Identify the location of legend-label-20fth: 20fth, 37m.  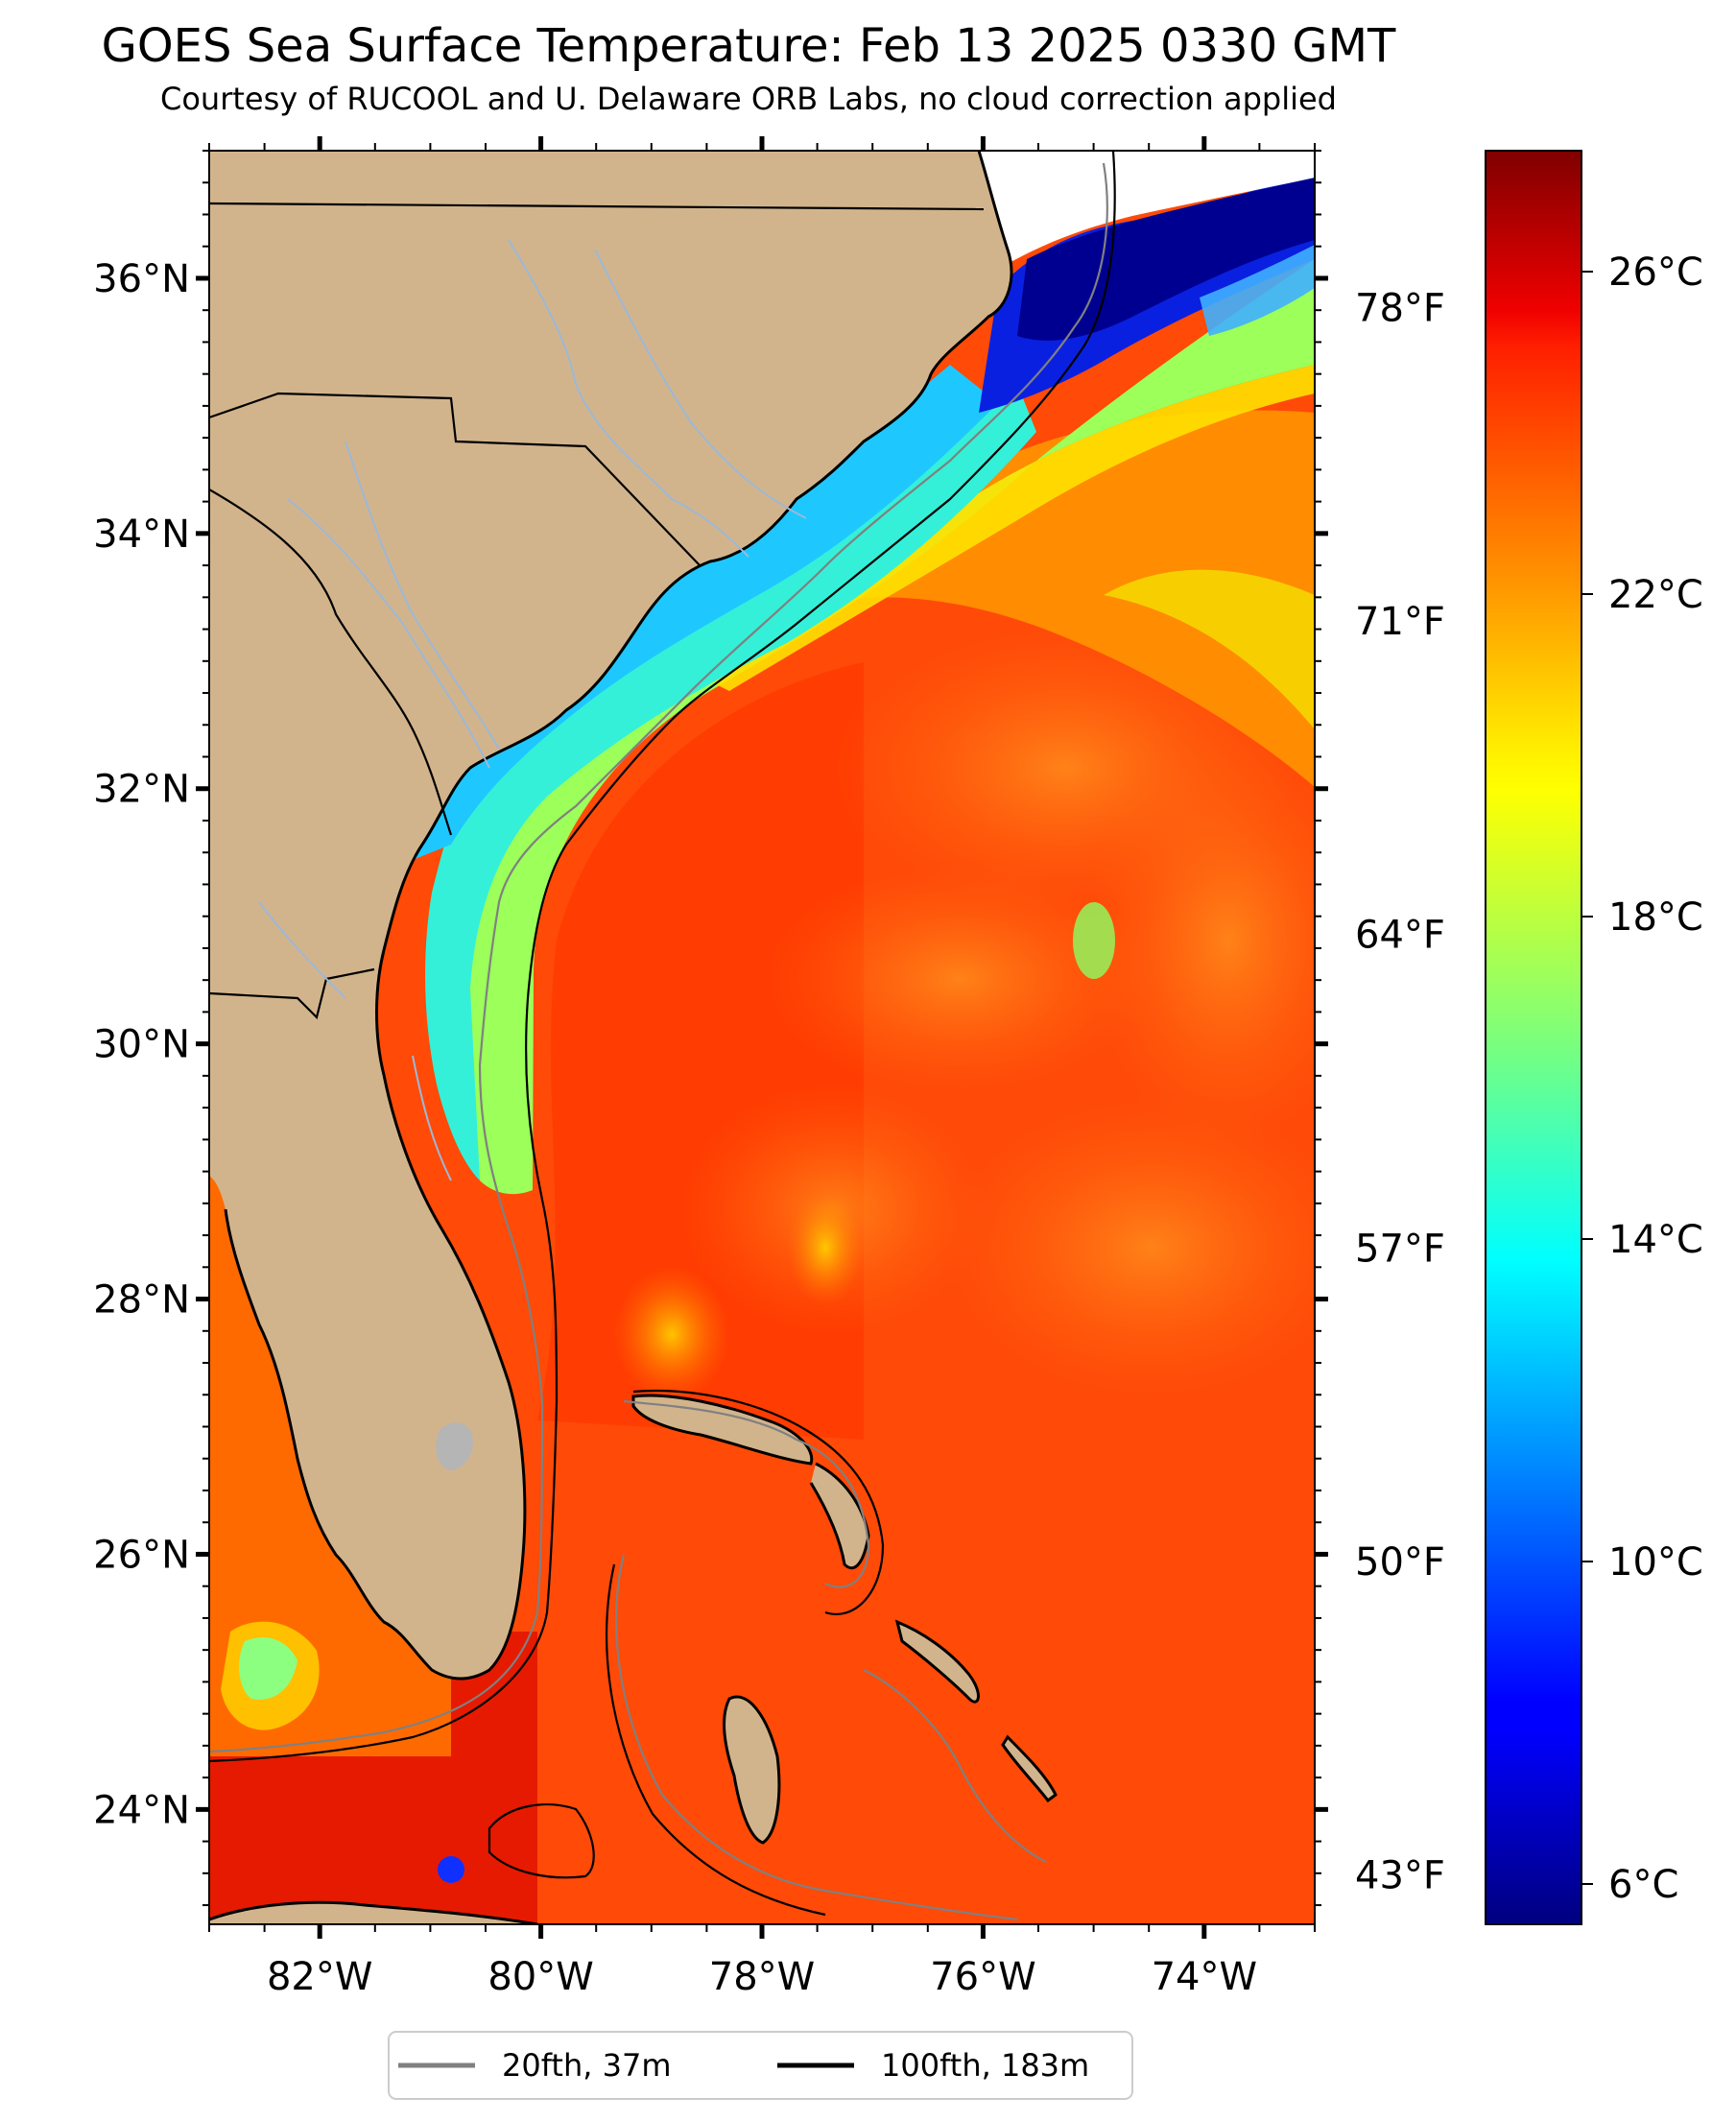
(586, 2065).